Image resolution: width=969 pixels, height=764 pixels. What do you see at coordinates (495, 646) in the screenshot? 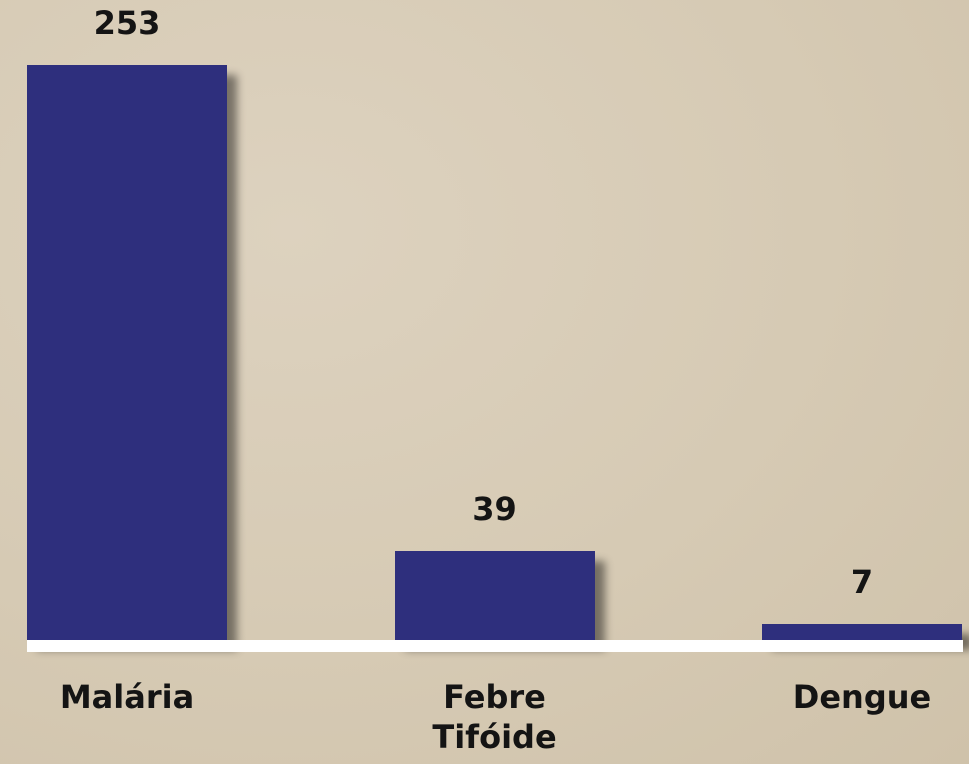
I see `baseline` at bounding box center [495, 646].